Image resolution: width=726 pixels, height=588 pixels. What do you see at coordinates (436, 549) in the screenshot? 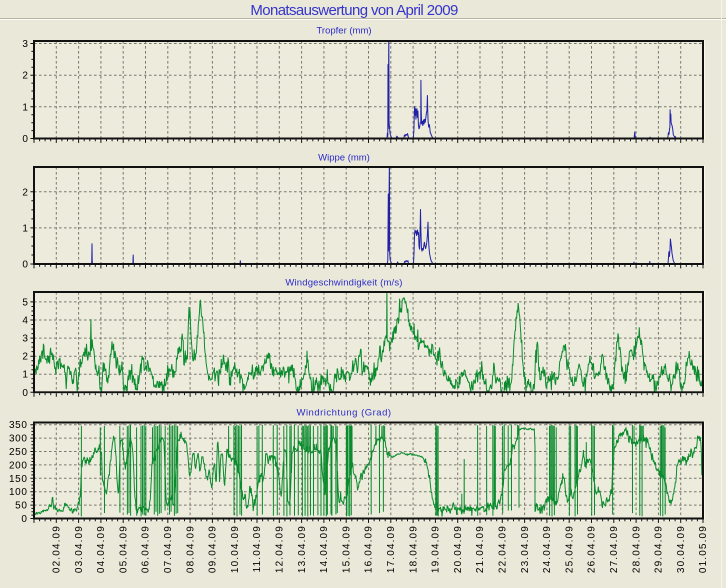
I see `svg-text: 19.04.09` at bounding box center [436, 549].